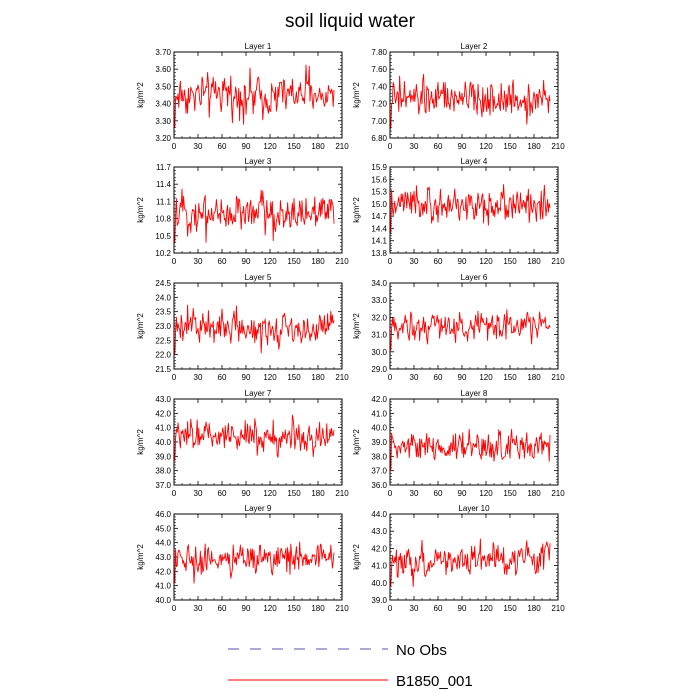 The width and height of the screenshot is (700, 700). What do you see at coordinates (163, 557) in the screenshot?
I see `y-tick-label: 43.0` at bounding box center [163, 557].